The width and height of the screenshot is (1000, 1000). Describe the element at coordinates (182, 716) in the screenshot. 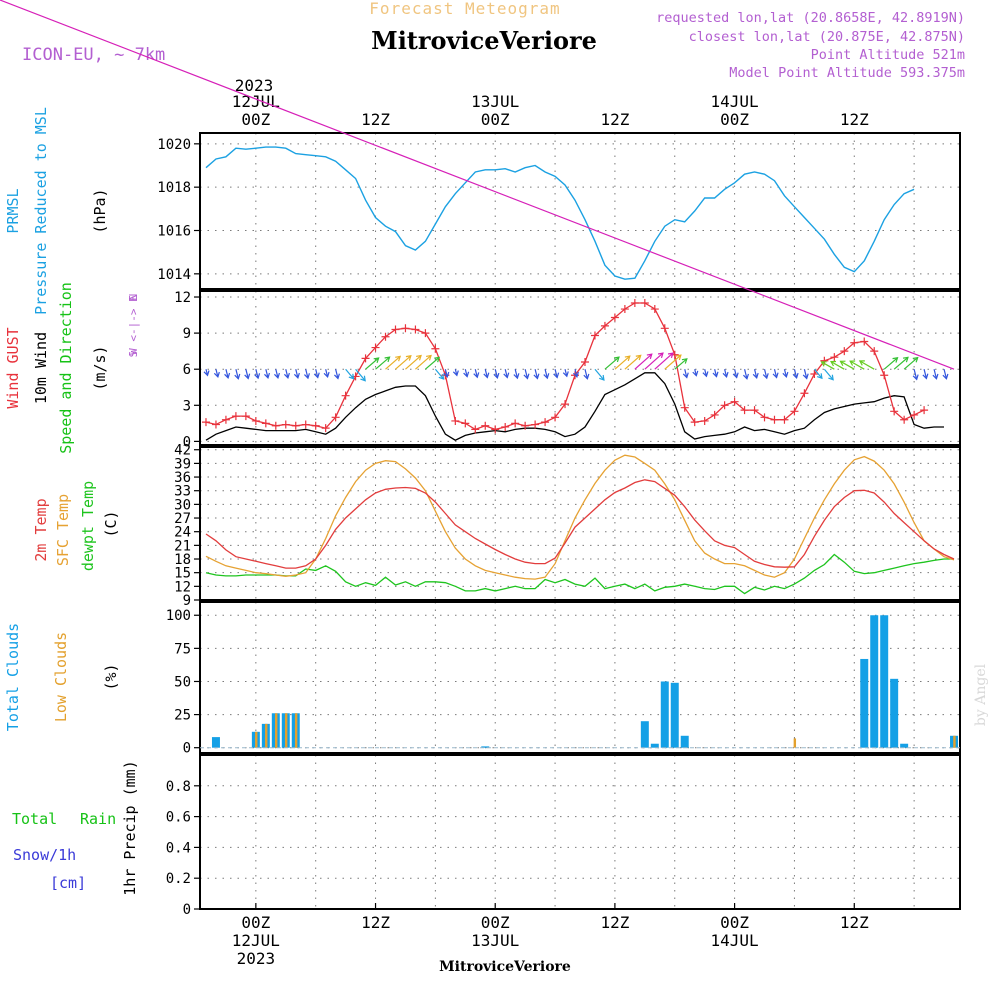

I see `y-tick-label: 25` at that location.